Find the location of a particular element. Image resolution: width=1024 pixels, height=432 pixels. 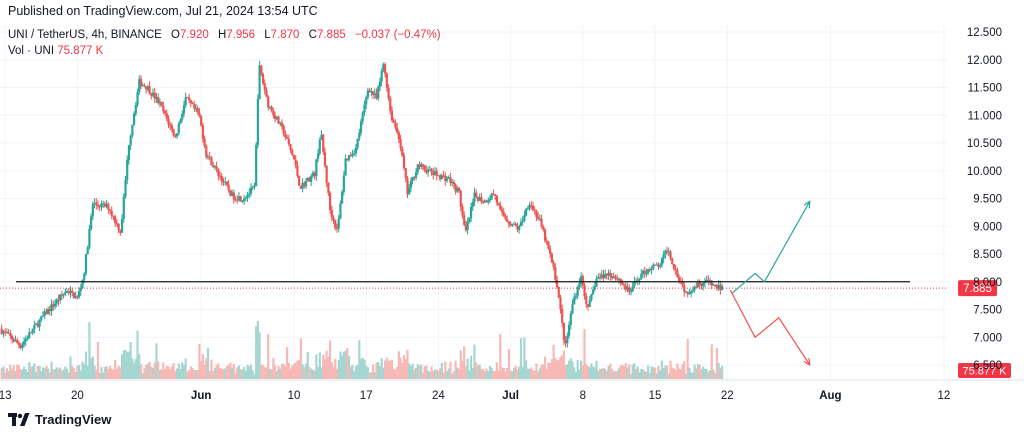

y-tick-label: 6.500 is located at coordinates (987, 366).